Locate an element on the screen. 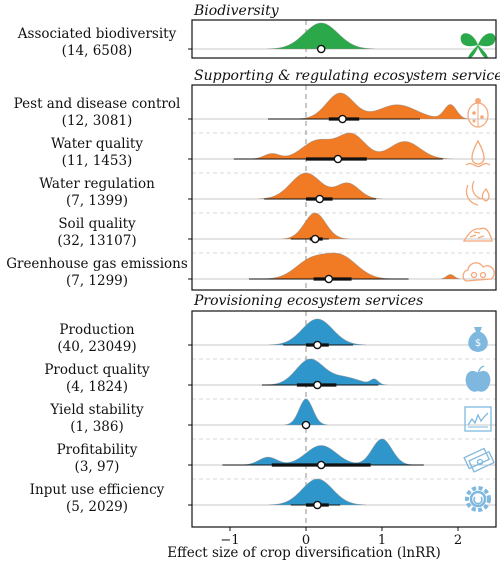  row-greenhouse-gas-emissions: Greenhouse gas emissions(7, 1299) is located at coordinates (251, 270).